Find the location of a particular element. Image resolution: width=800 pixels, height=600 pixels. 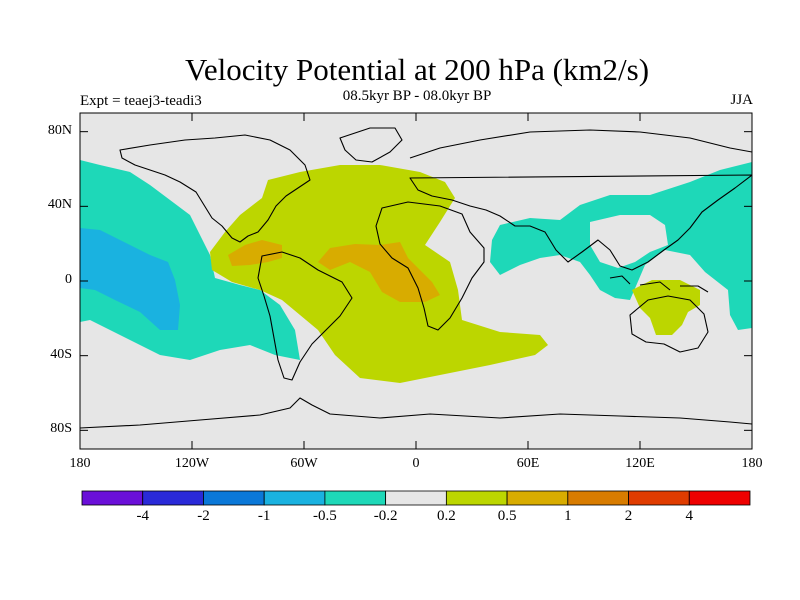

coast-africa is located at coordinates (430, 266).